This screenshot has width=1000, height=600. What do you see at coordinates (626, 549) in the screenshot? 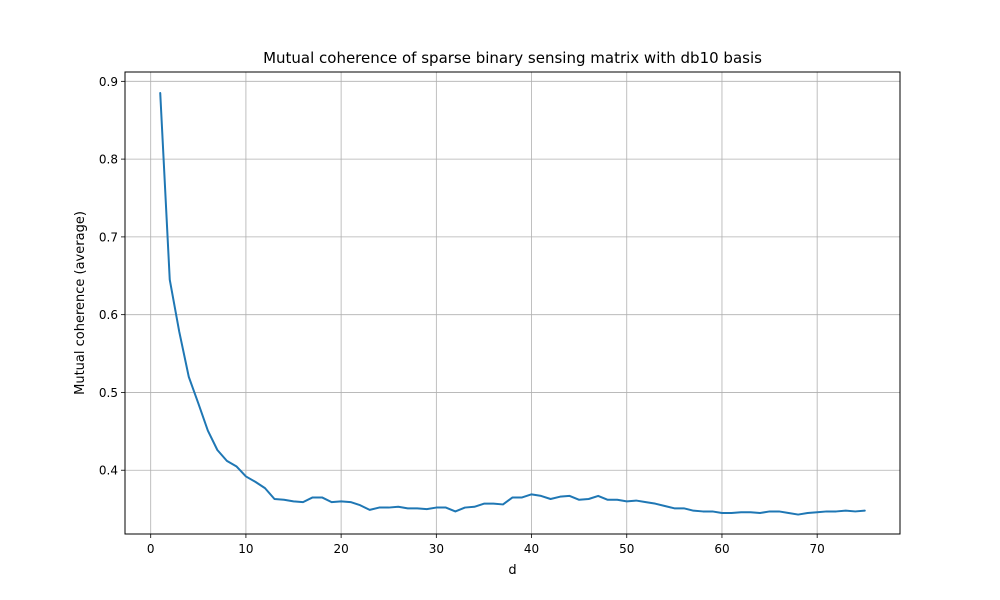
I see `x-tick-label: 50` at bounding box center [626, 549].